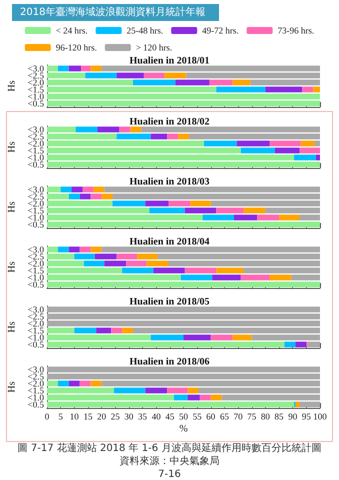  What do you see at coordinates (183, 417) in the screenshot?
I see `x-tick-label: 50` at bounding box center [183, 417].